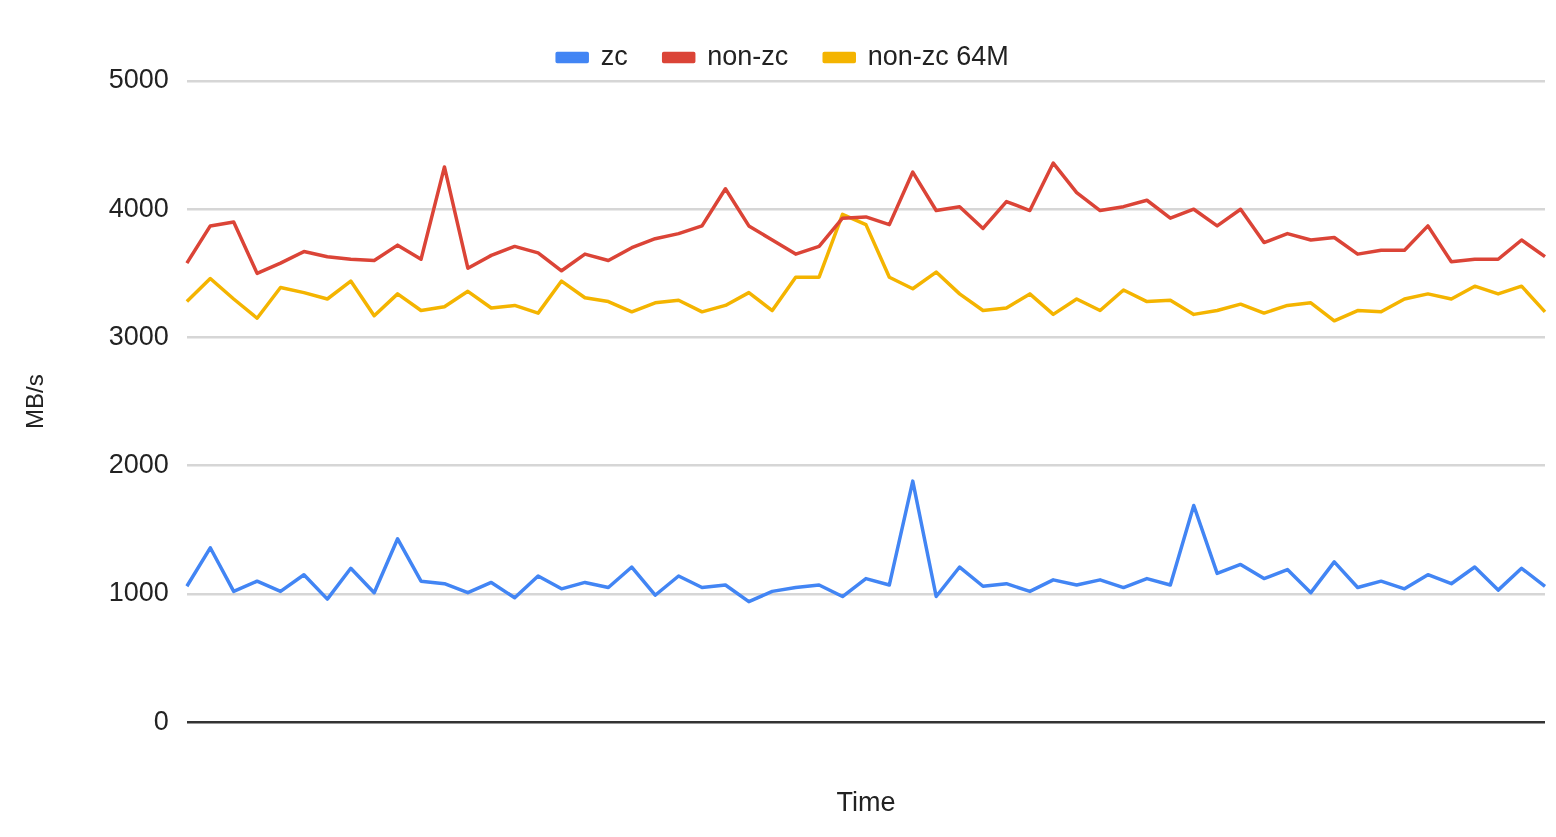 This screenshot has width=1556, height=837. I want to click on y-tick-label: 1000, so click(138, 592).